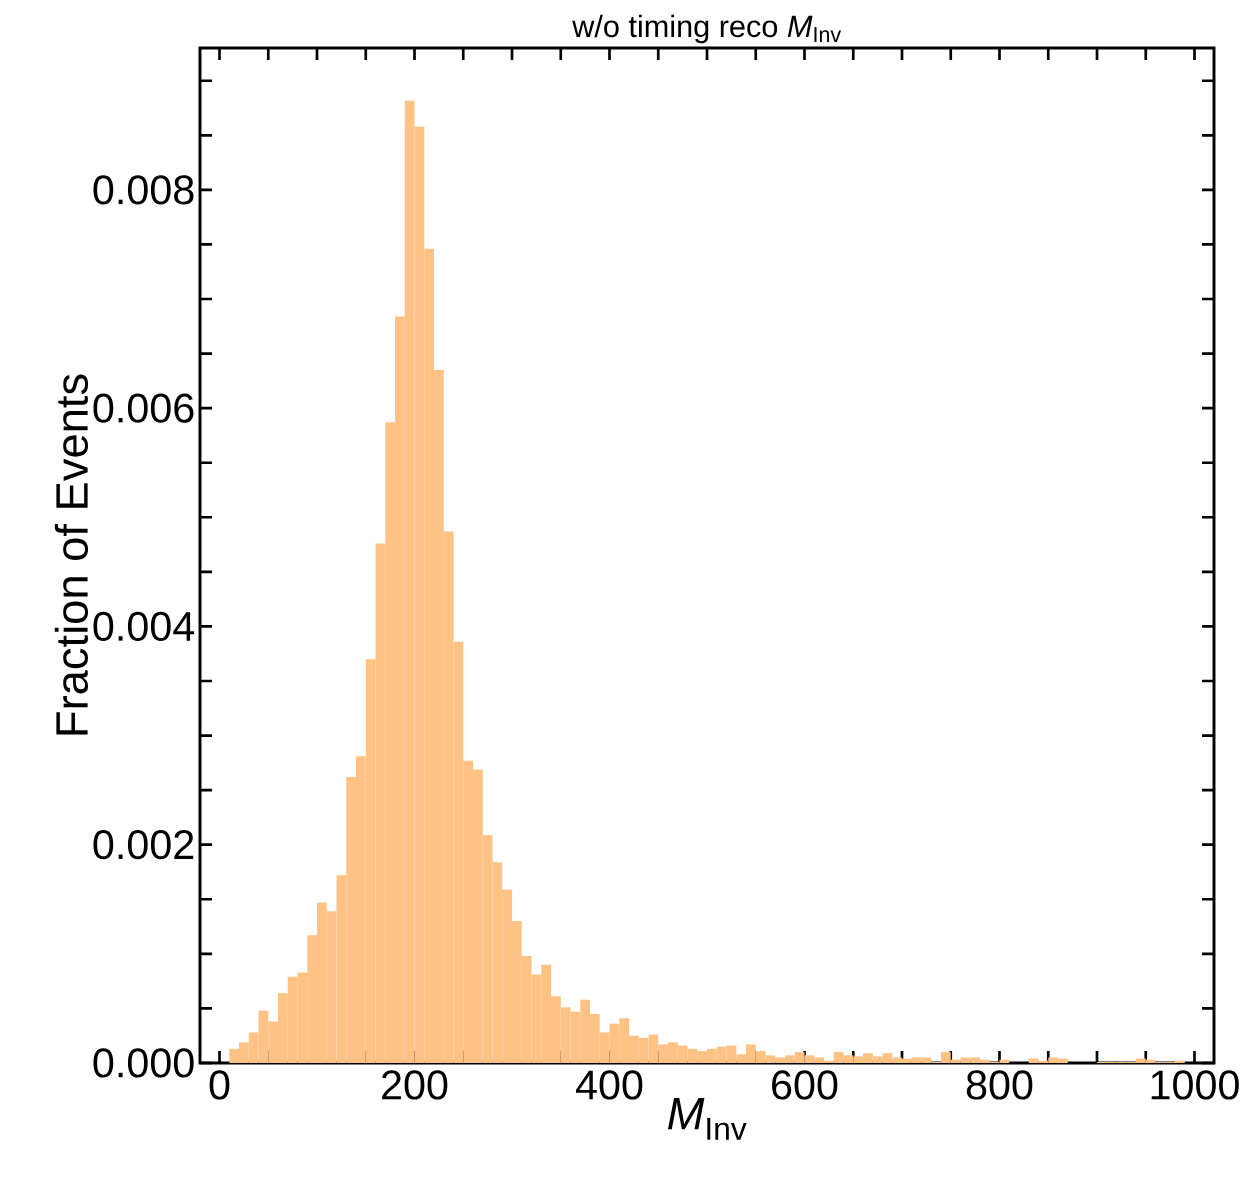 The height and width of the screenshot is (1196, 1250). Describe the element at coordinates (805, 1085) in the screenshot. I see `x-tick-label: 600` at that location.